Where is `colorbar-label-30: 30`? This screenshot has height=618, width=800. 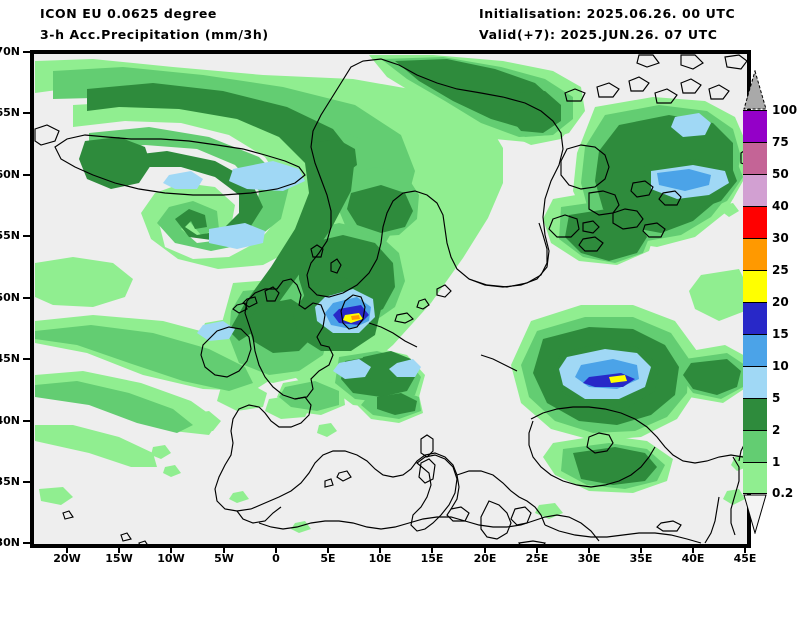
colorbar-label-30: 30 is located at coordinates (780, 238).